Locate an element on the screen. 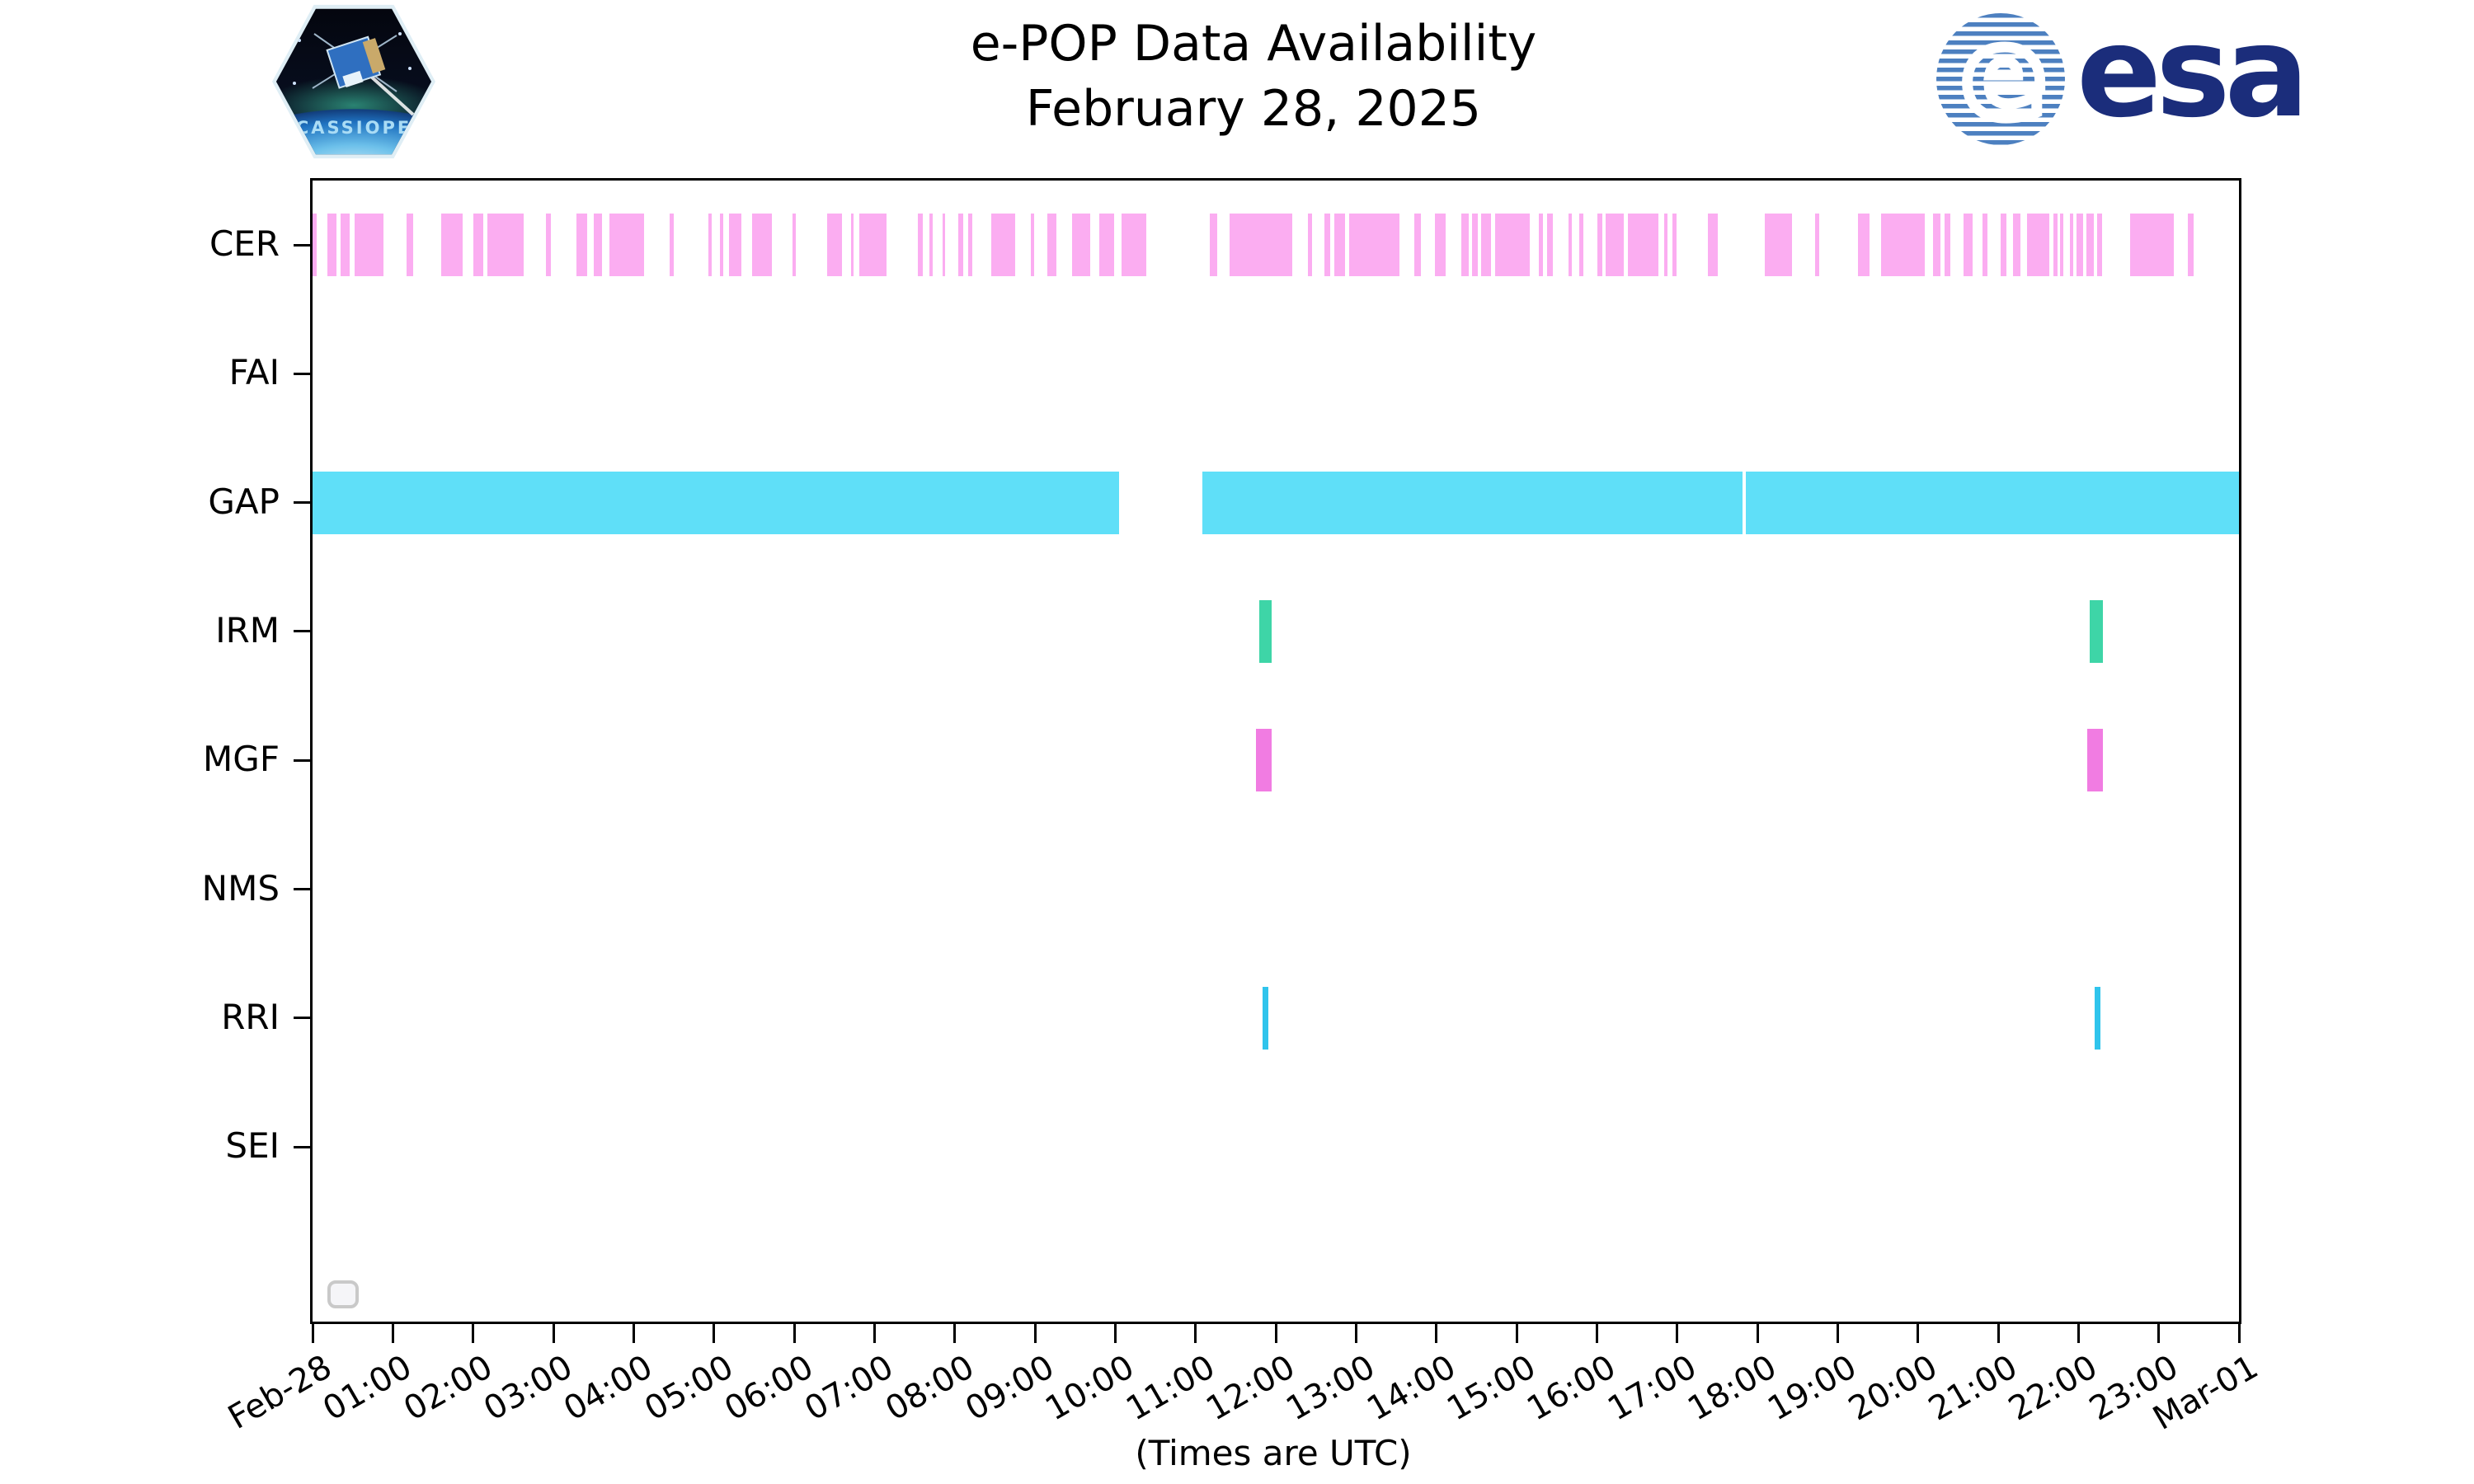  x-tick-label-10:00: 10:00 is located at coordinates (1090, 1388).